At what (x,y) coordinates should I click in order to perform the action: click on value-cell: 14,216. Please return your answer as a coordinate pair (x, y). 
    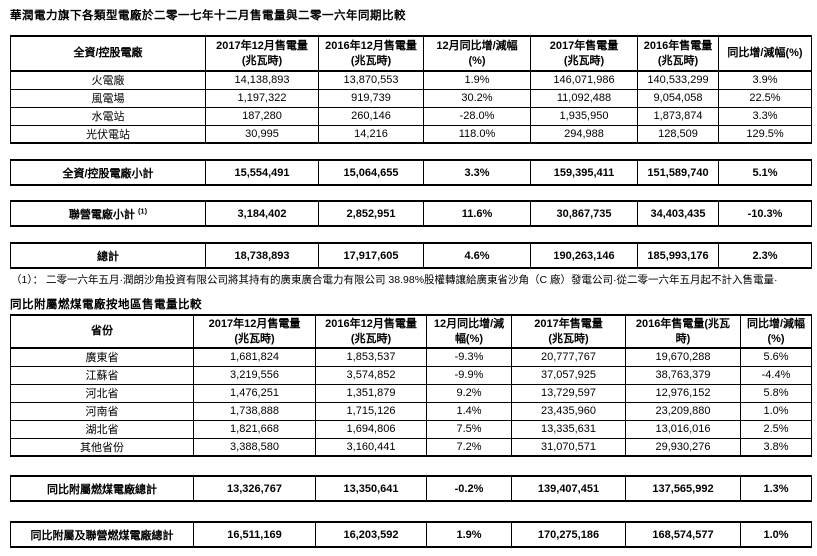
    Looking at the image, I should click on (371, 134).